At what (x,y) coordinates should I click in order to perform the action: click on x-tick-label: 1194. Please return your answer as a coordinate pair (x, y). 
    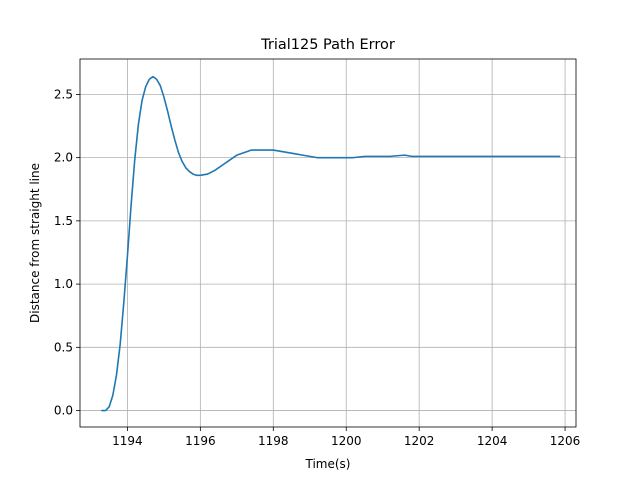
    Looking at the image, I should click on (127, 441).